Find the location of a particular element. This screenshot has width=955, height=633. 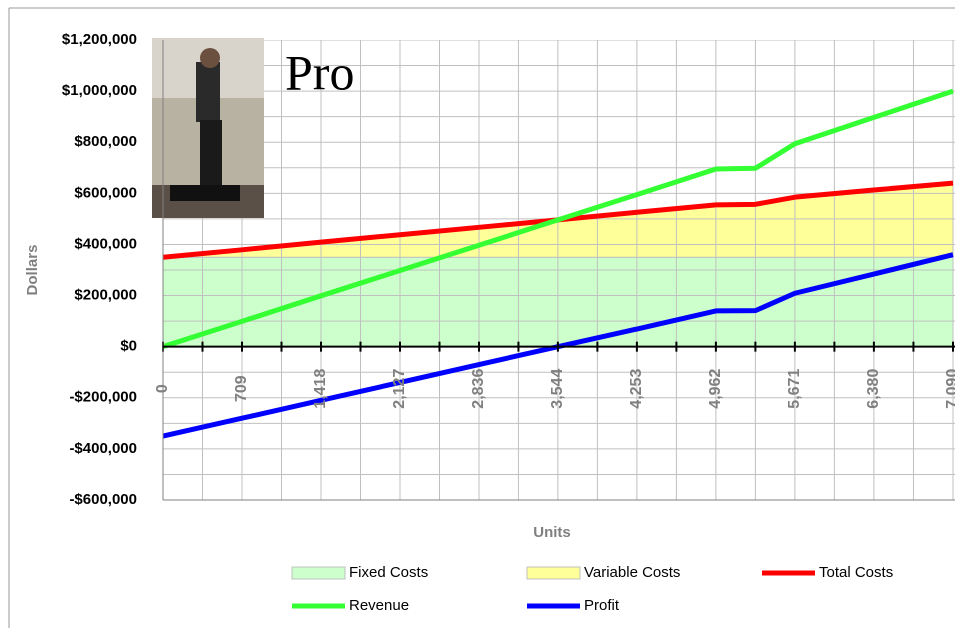

x-tick-label: 4,962 is located at coordinates (715, 389).